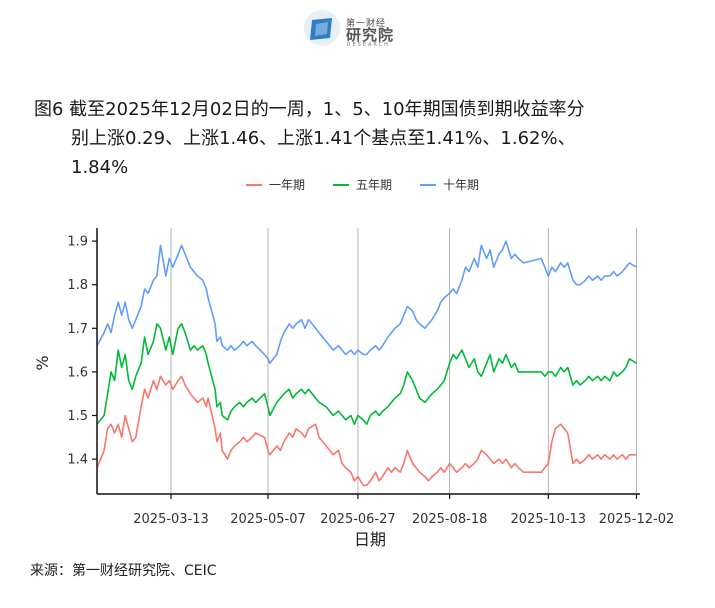 This screenshot has height=608, width=715. I want to click on x-axis-title: 日期, so click(370, 539).